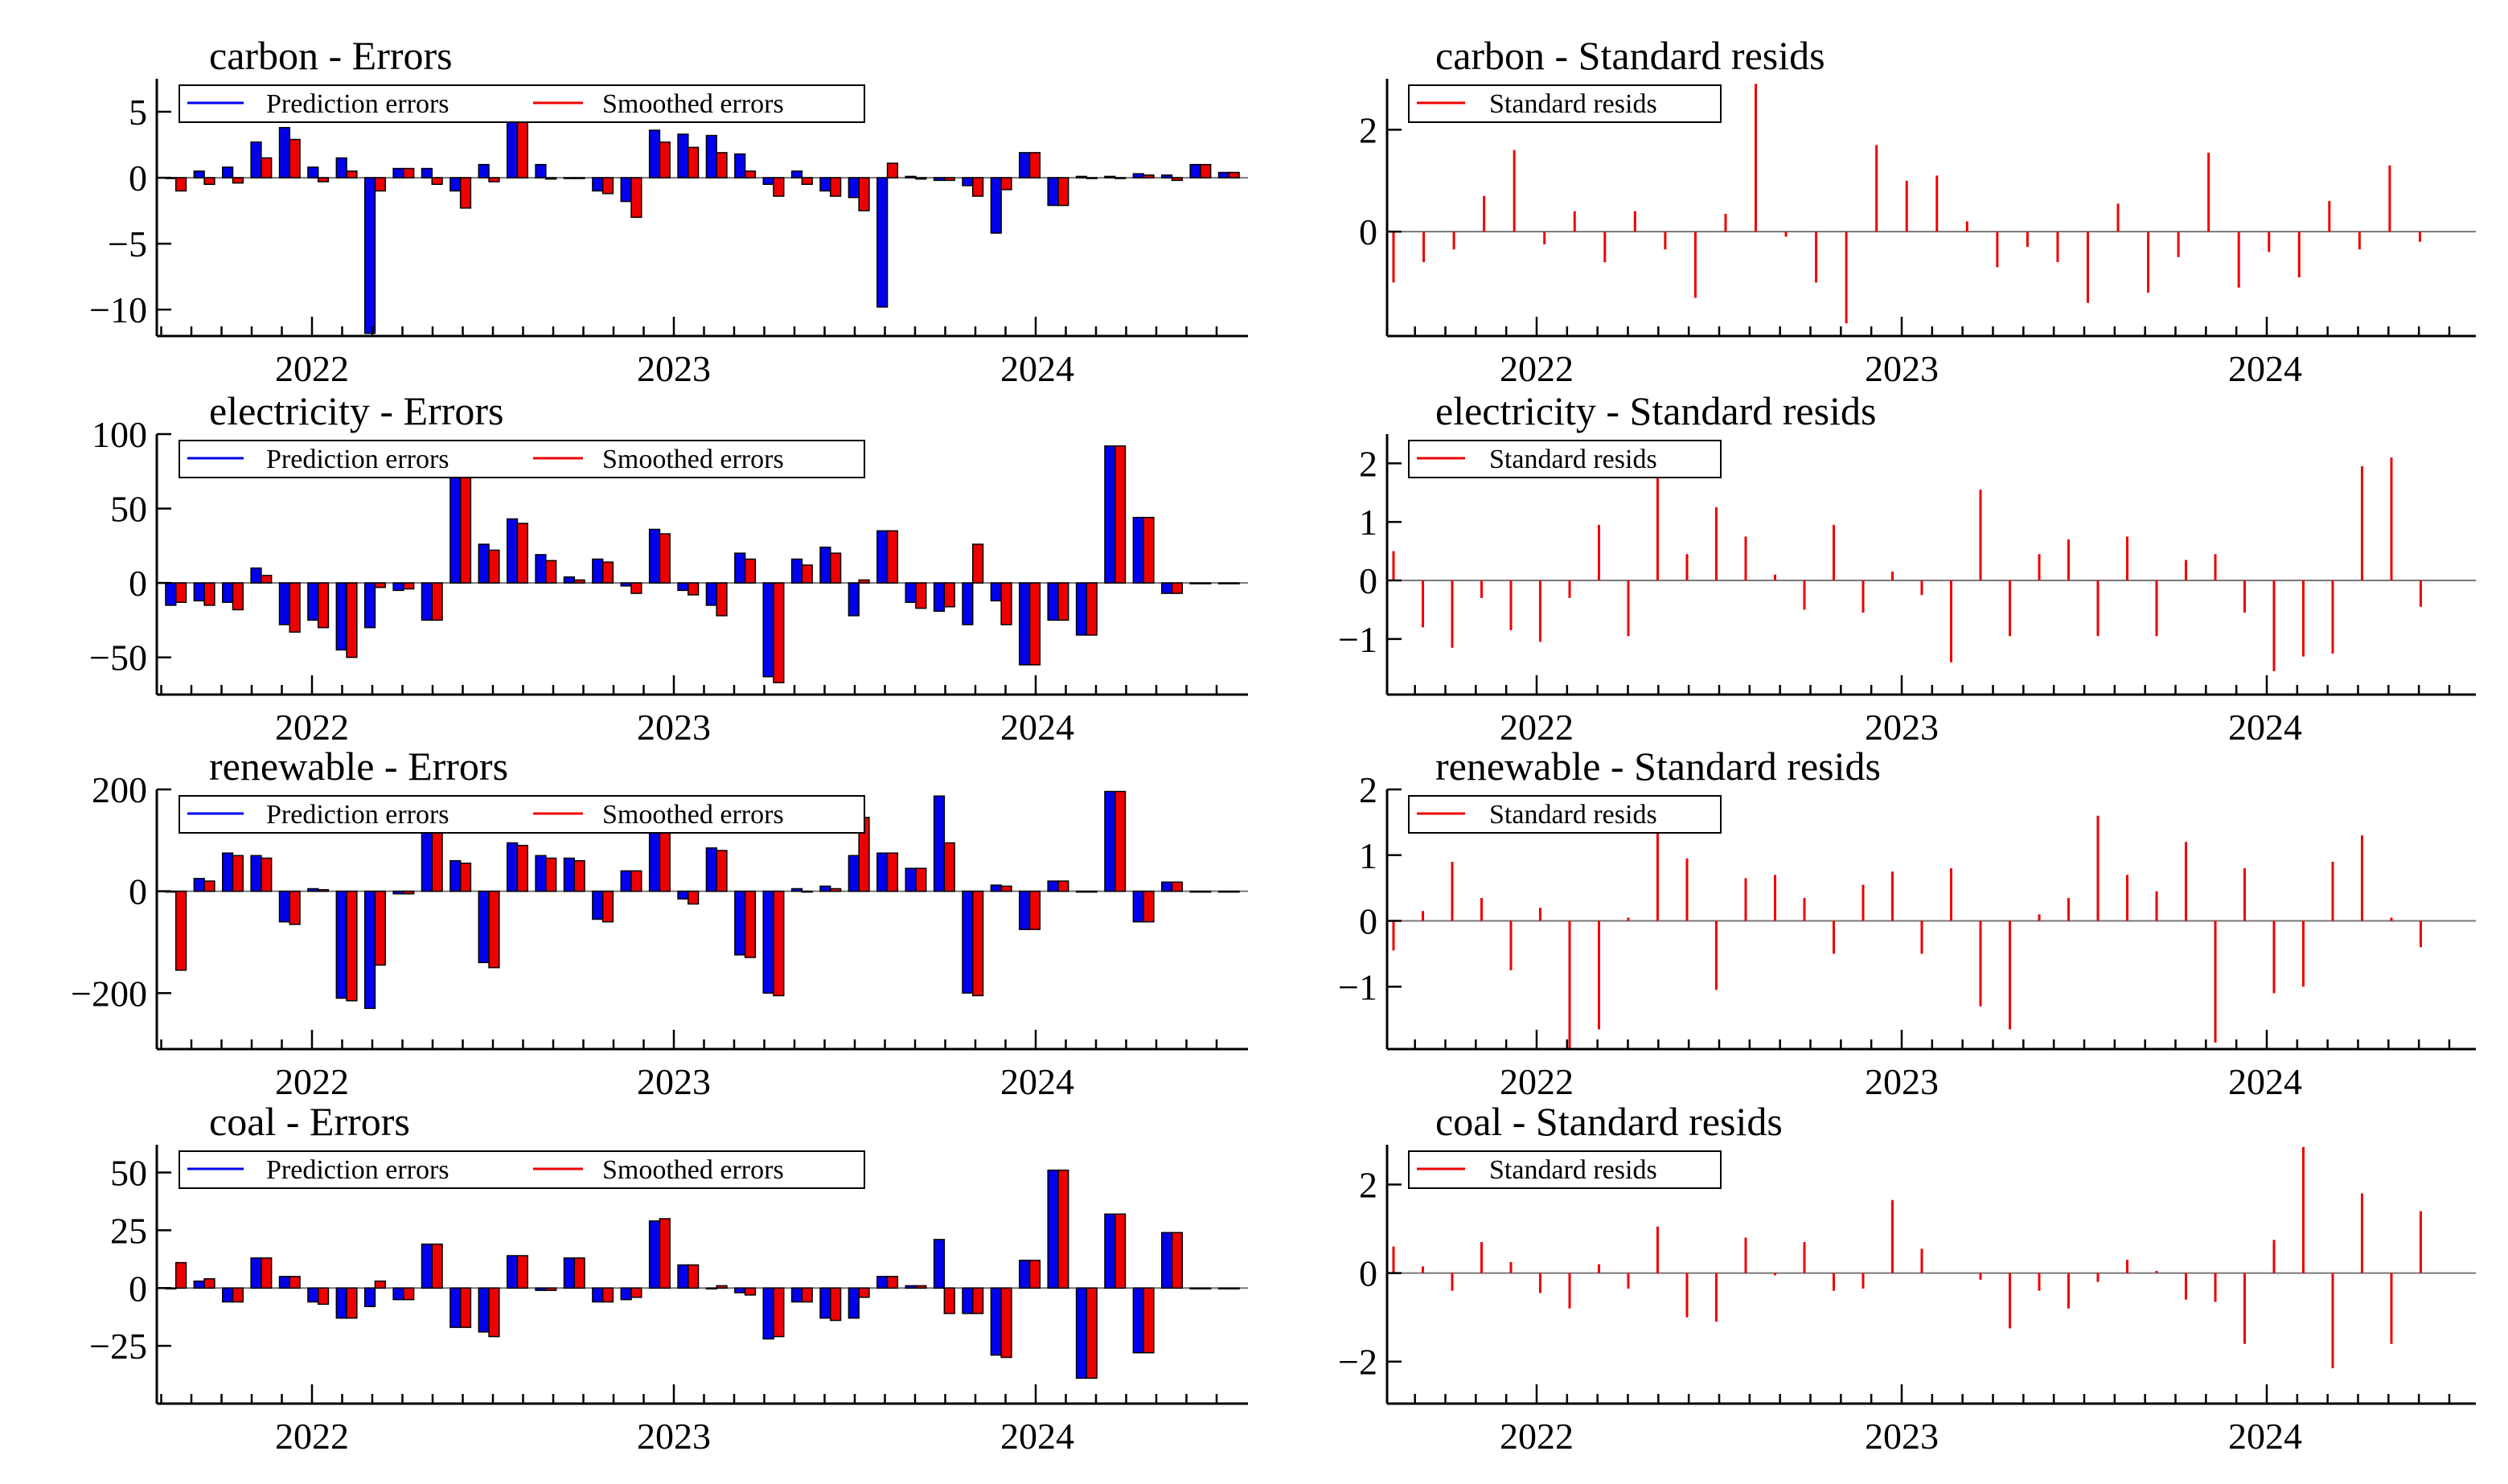 The image size is (2508, 1484). I want to click on y-tick-label: 5, so click(138, 113).